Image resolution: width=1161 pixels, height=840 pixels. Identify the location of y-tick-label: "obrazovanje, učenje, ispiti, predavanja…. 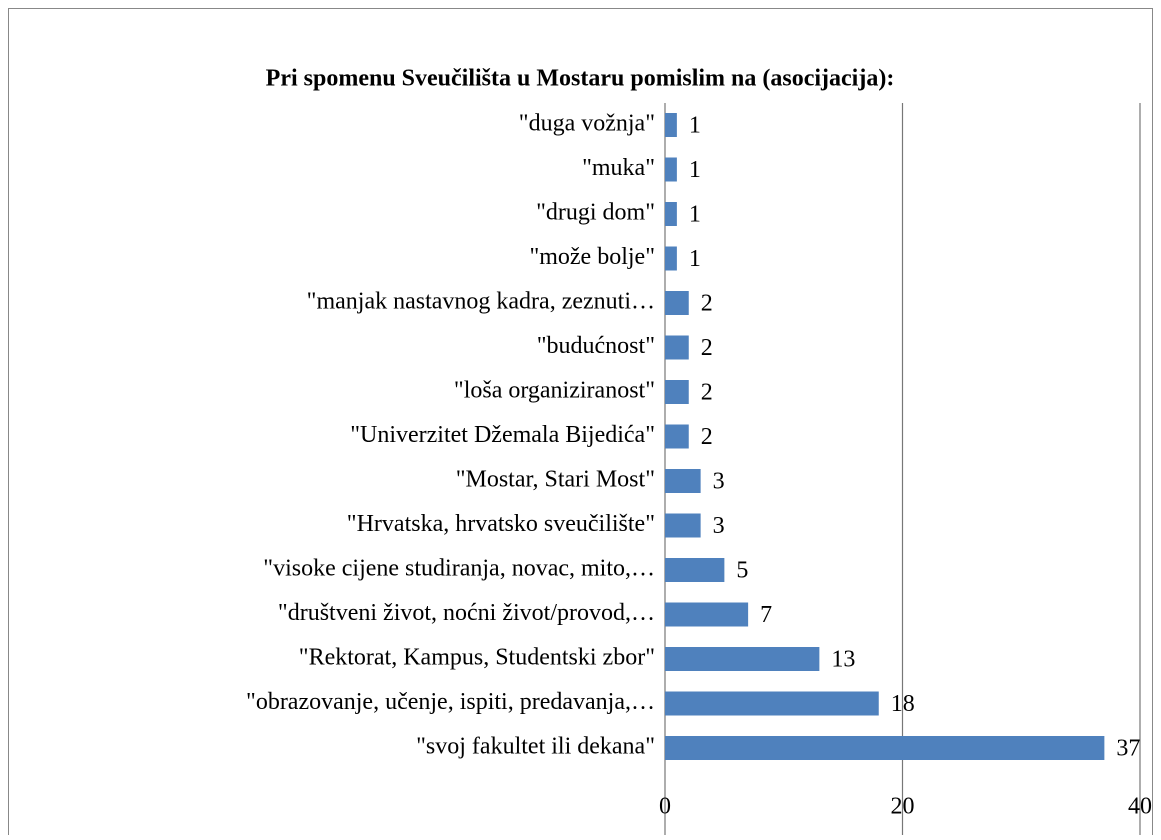
(450, 702).